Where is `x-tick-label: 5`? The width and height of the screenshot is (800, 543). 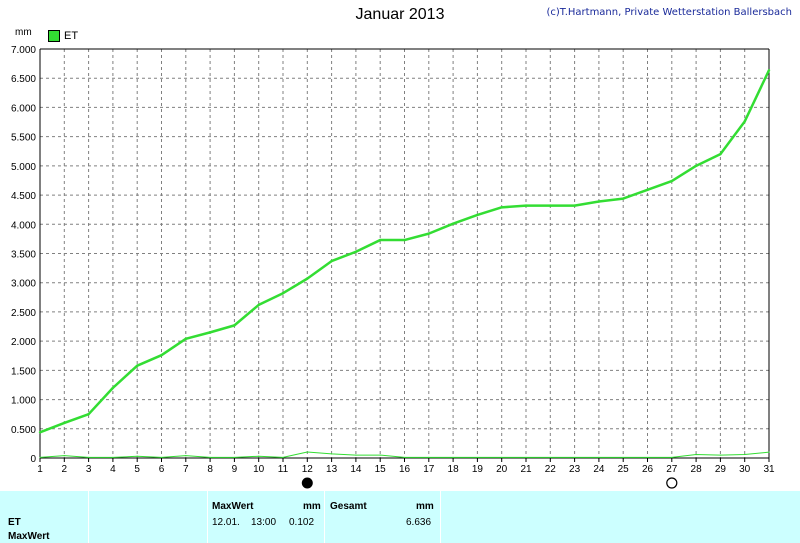 x-tick-label: 5 is located at coordinates (137, 469).